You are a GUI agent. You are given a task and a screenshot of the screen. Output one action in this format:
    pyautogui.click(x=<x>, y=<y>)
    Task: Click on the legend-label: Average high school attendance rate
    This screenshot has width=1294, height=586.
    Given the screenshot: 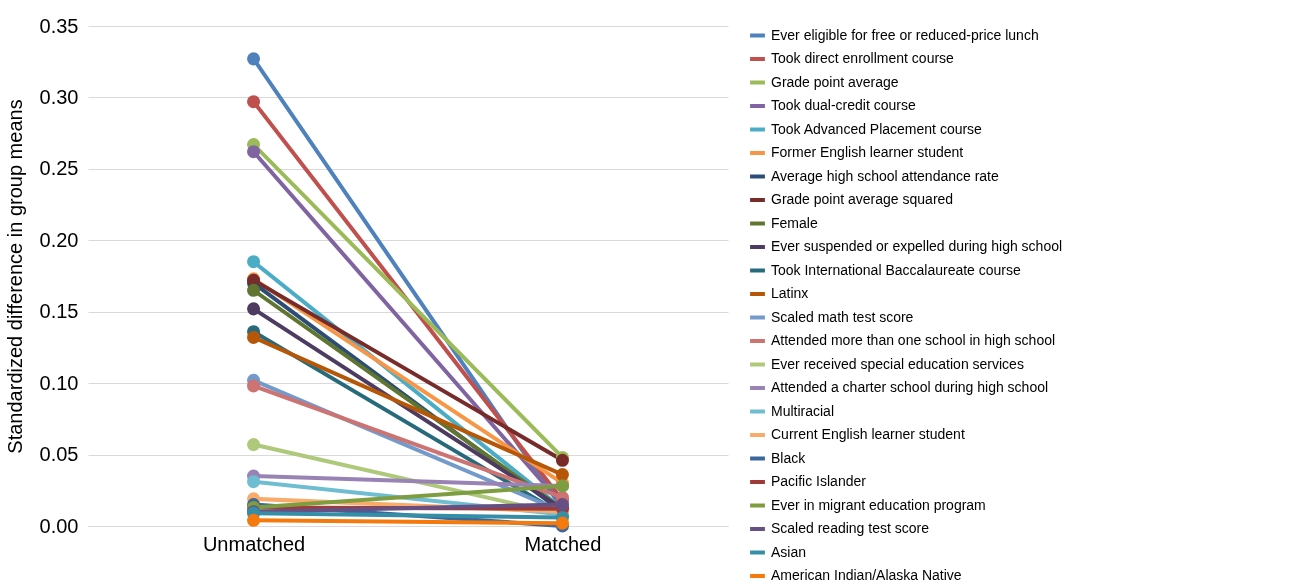 What is the action you would take?
    pyautogui.click(x=885, y=175)
    